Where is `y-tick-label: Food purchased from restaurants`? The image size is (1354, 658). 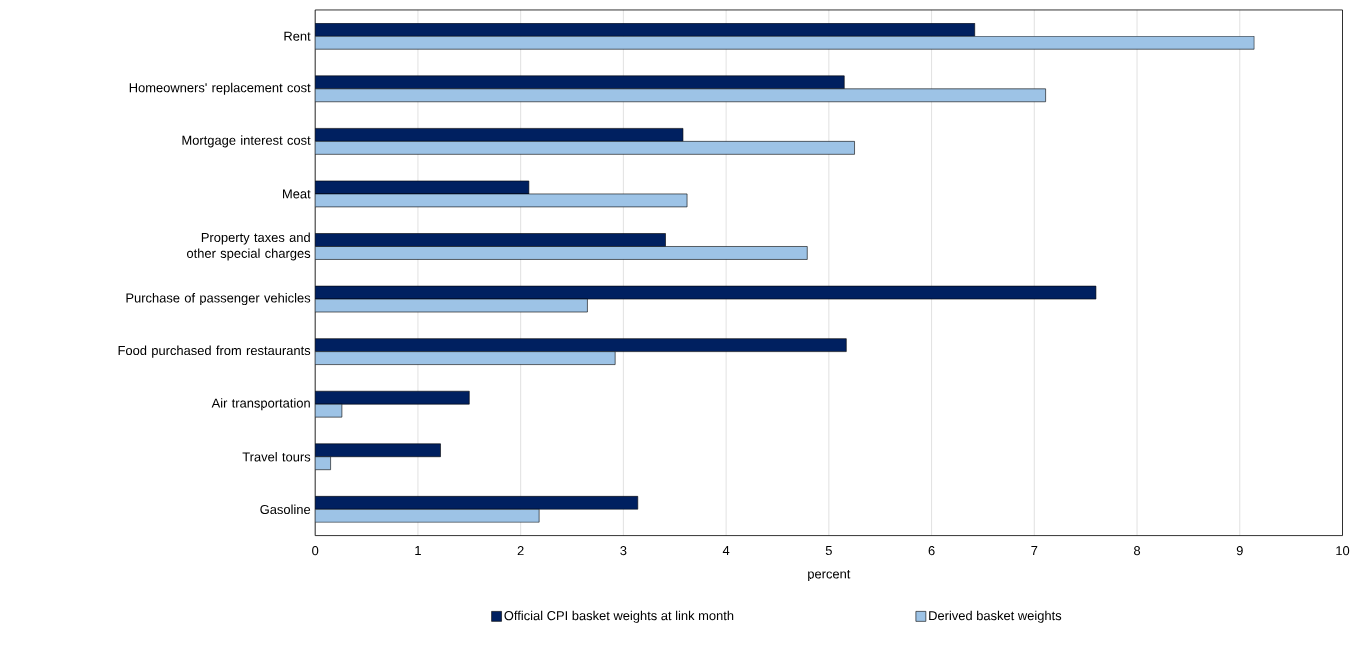 y-tick-label: Food purchased from restaurants is located at coordinates (214, 351).